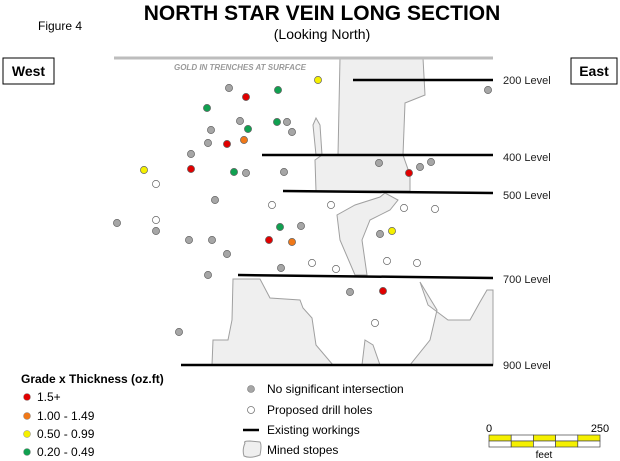  What do you see at coordinates (27, 416) in the screenshot?
I see `legend-orange-dot` at bounding box center [27, 416].